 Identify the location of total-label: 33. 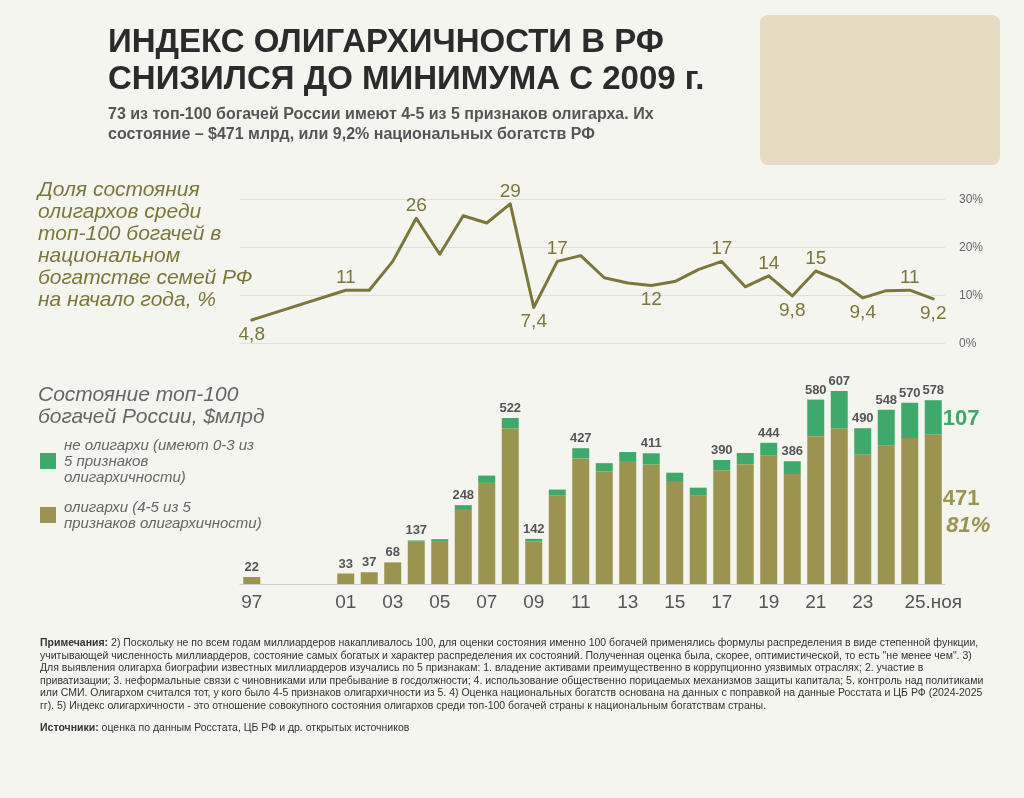
(345, 563).